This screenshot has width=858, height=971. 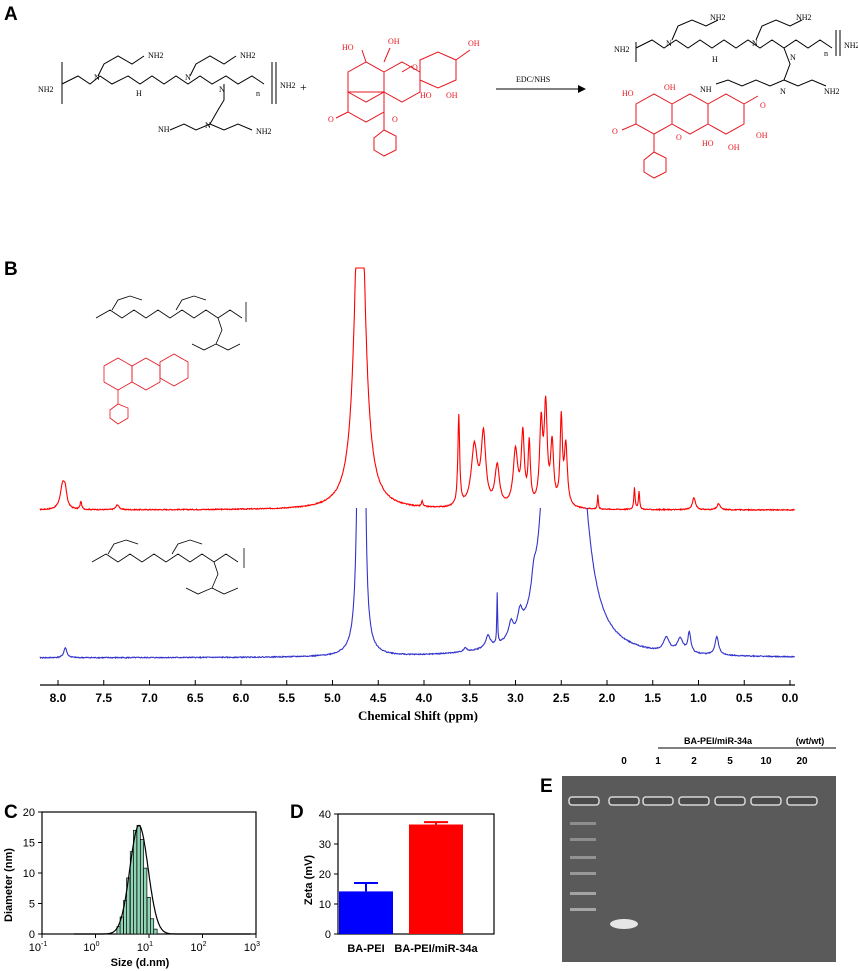 I want to click on dls-y-tick-label: 10, so click(x=29, y=874).